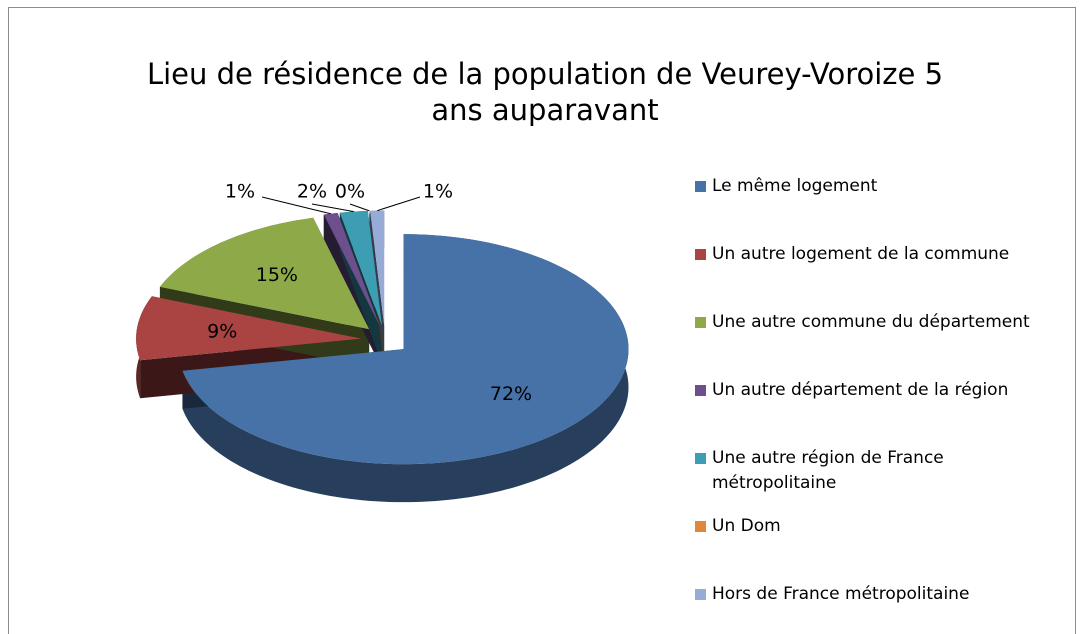 The width and height of the screenshot is (1087, 634). Describe the element at coordinates (350, 192) in the screenshot. I see `data-label: 0%` at that location.